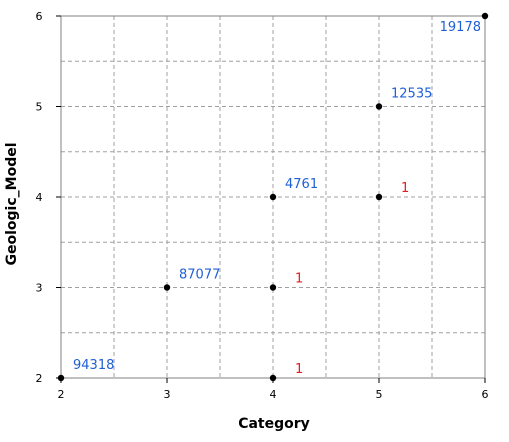 This screenshot has height=442, width=509. What do you see at coordinates (485, 394) in the screenshot?
I see `x-tick-label: 6` at bounding box center [485, 394].